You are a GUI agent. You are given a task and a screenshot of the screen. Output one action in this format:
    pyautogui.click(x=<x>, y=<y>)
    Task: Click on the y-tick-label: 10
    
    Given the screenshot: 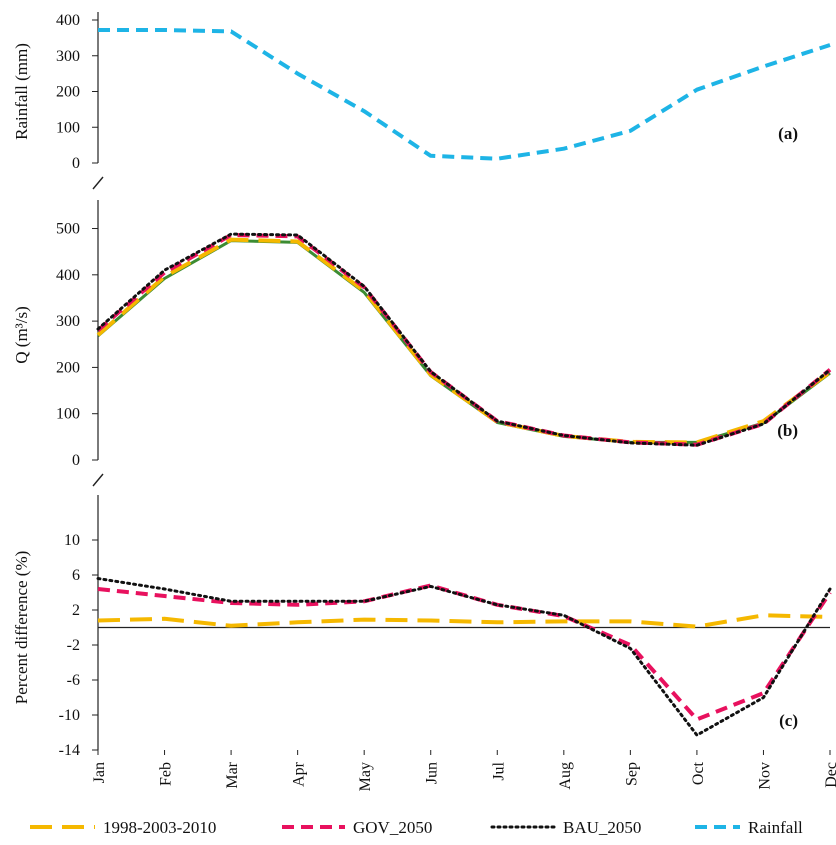 What is the action you would take?
    pyautogui.click(x=72, y=540)
    